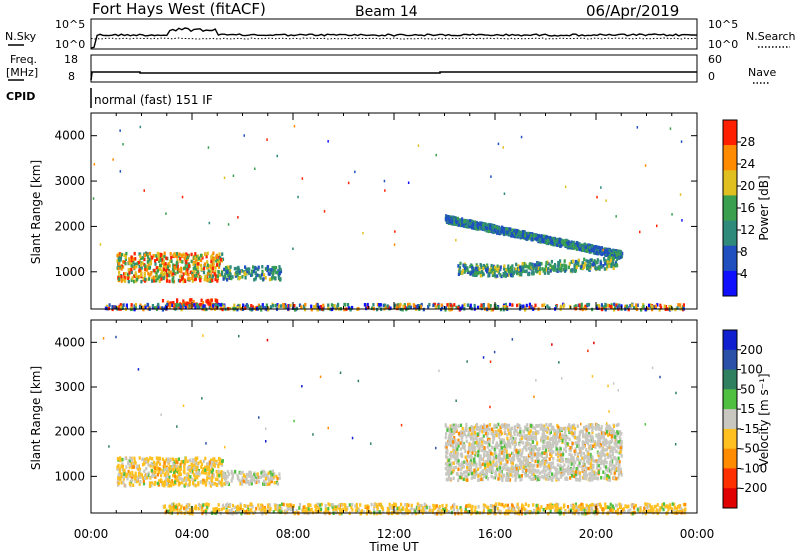 The height and width of the screenshot is (554, 800). Describe the element at coordinates (391, 68) in the screenshot. I see `freq-nave-panel: Freq. [MHz] 18 8 60 0 Nave` at that location.